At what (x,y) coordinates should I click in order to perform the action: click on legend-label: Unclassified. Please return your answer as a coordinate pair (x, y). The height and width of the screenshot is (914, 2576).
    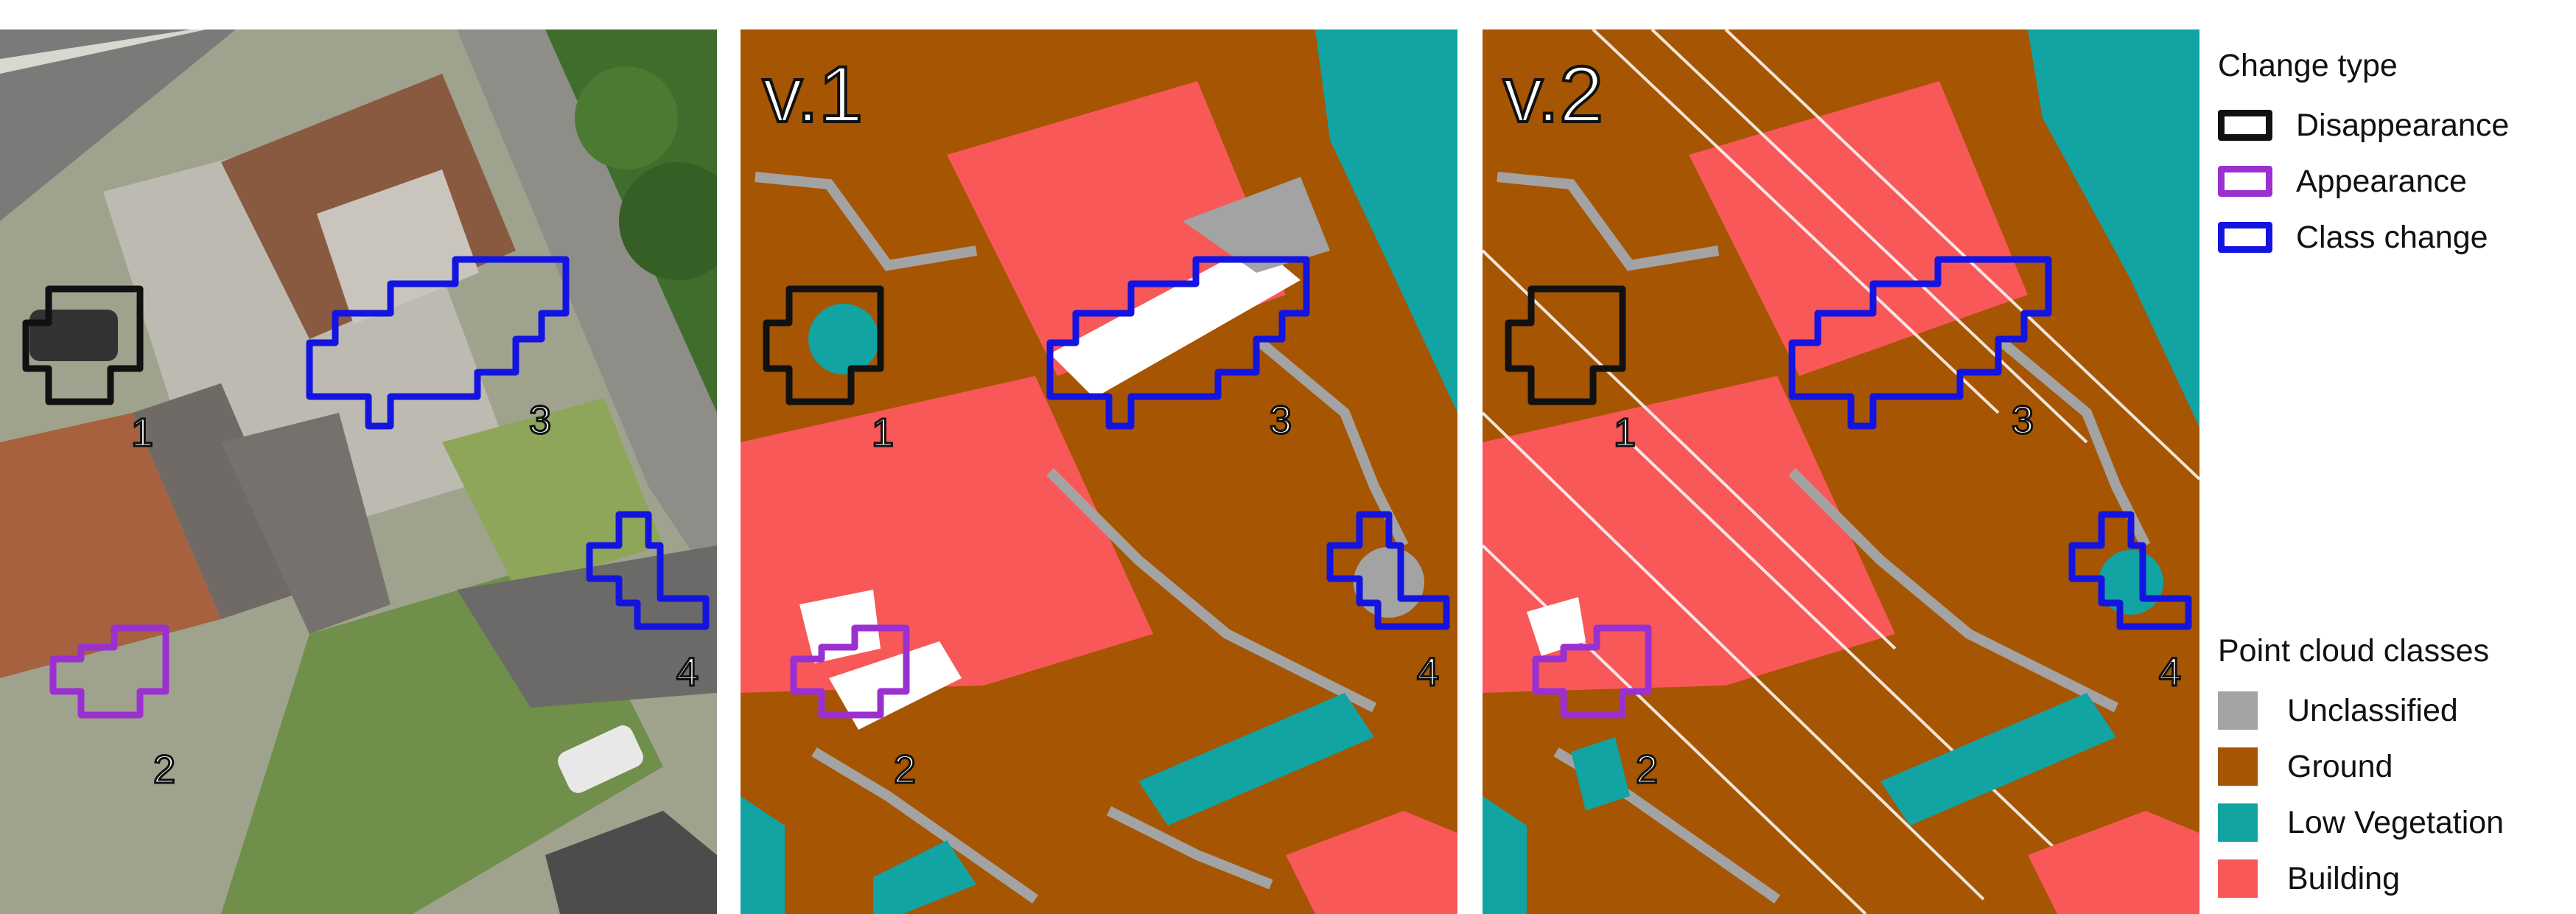
    Looking at the image, I should click on (2372, 710).